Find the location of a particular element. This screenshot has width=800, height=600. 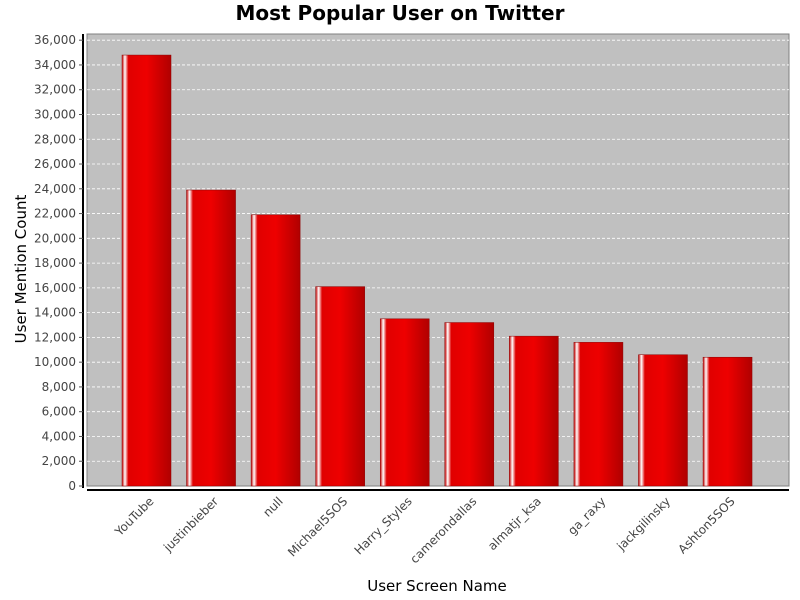

y-tick-label: 14,000 is located at coordinates (55, 313).